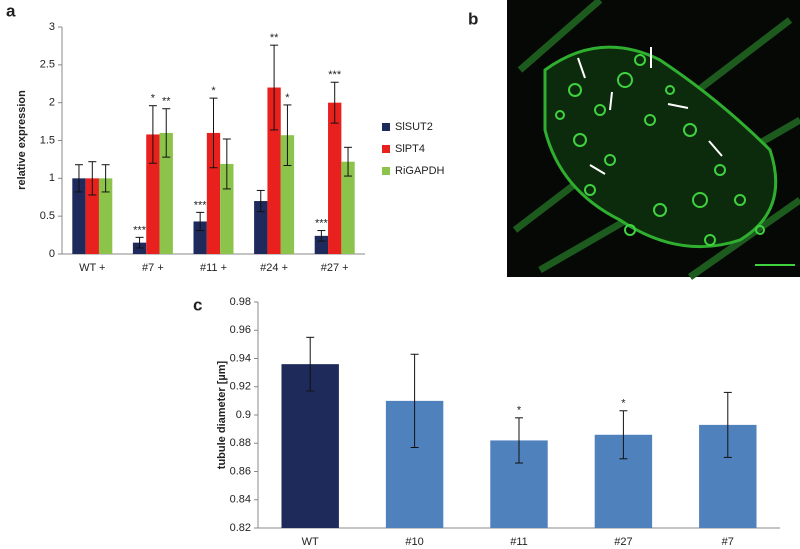  What do you see at coordinates (153, 268) in the screenshot?
I see `x-tick-label: #7 +` at bounding box center [153, 268].